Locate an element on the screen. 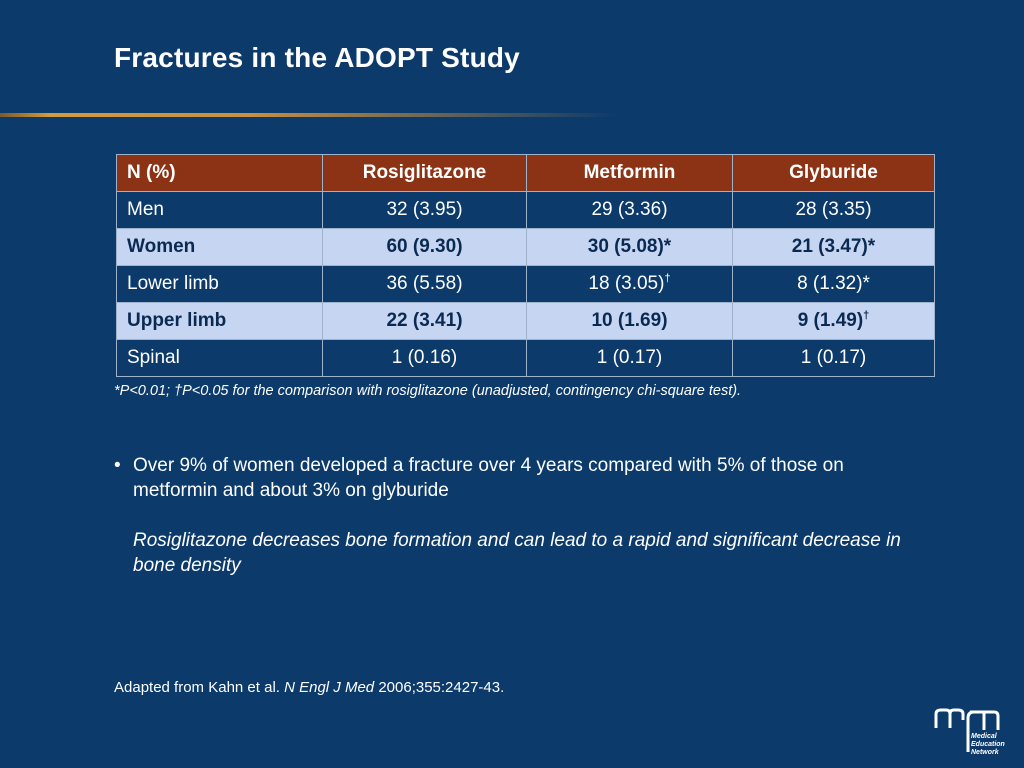 The height and width of the screenshot is (768, 1024). table-row: Upper limb 22 (3.41) 10 (1.69) 9 (1.49)† is located at coordinates (525, 321).